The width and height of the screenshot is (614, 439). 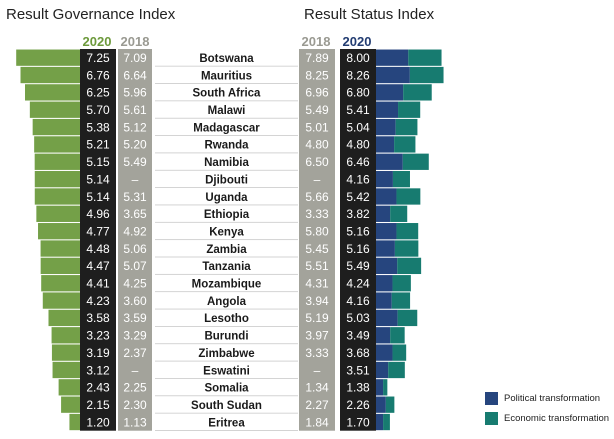 What do you see at coordinates (226, 232) in the screenshot?
I see `country-label: Kenya` at bounding box center [226, 232].